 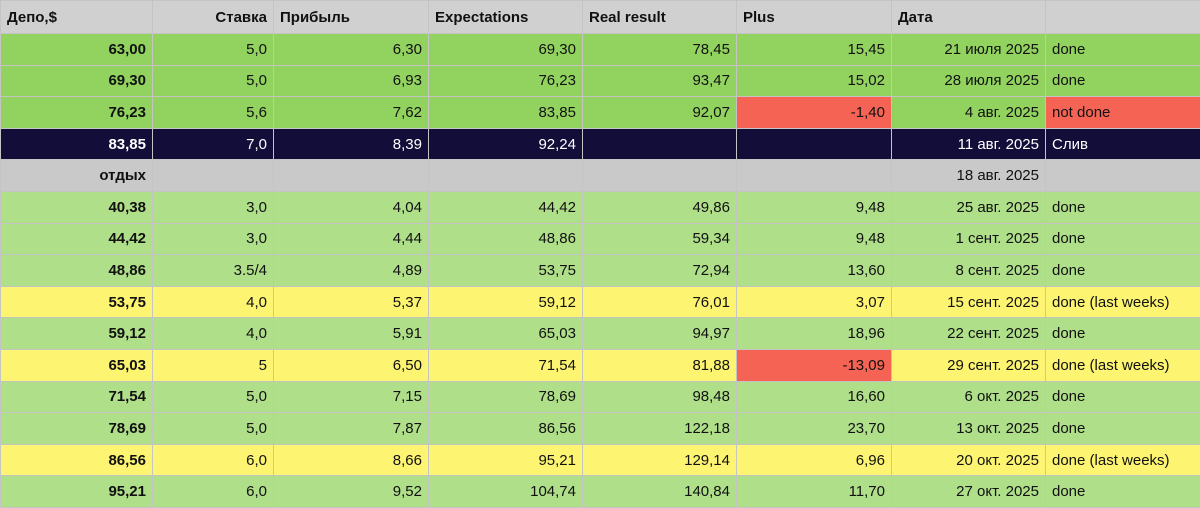 I want to click on real-result-cell: 93,47, so click(x=660, y=81).